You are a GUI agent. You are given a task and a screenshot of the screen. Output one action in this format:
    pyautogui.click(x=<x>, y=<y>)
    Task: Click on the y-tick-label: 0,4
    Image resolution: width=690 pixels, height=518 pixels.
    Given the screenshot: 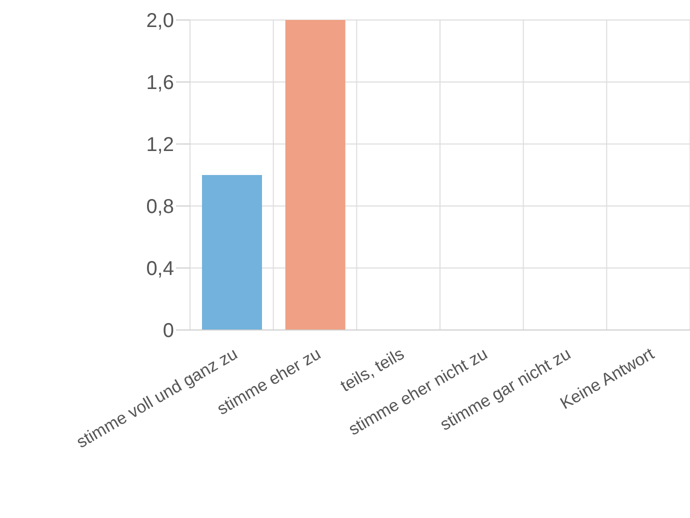 What is the action you would take?
    pyautogui.click(x=160, y=269)
    